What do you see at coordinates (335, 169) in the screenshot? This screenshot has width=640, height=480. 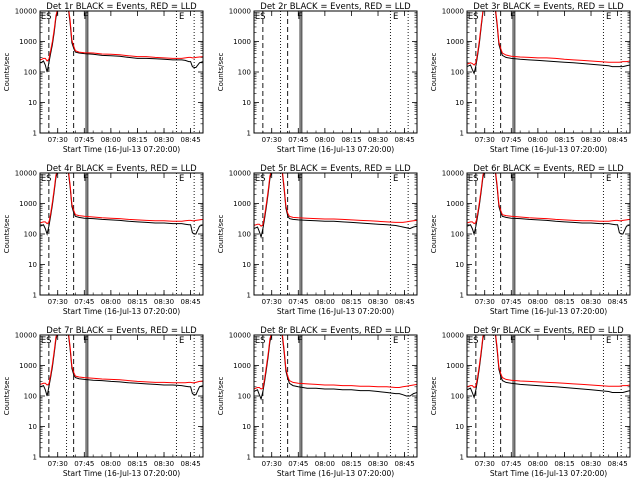 I see `panel-title: Det 5r BLACK = Events, RED = LLD` at bounding box center [335, 169].